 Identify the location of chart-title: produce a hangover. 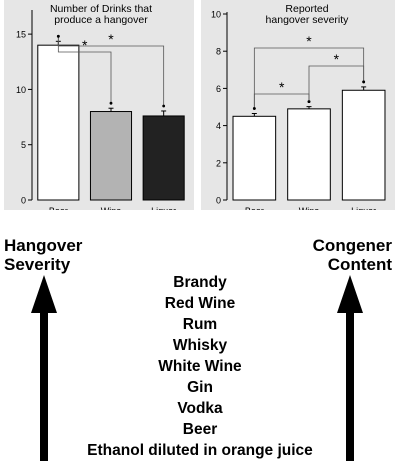
(101, 20).